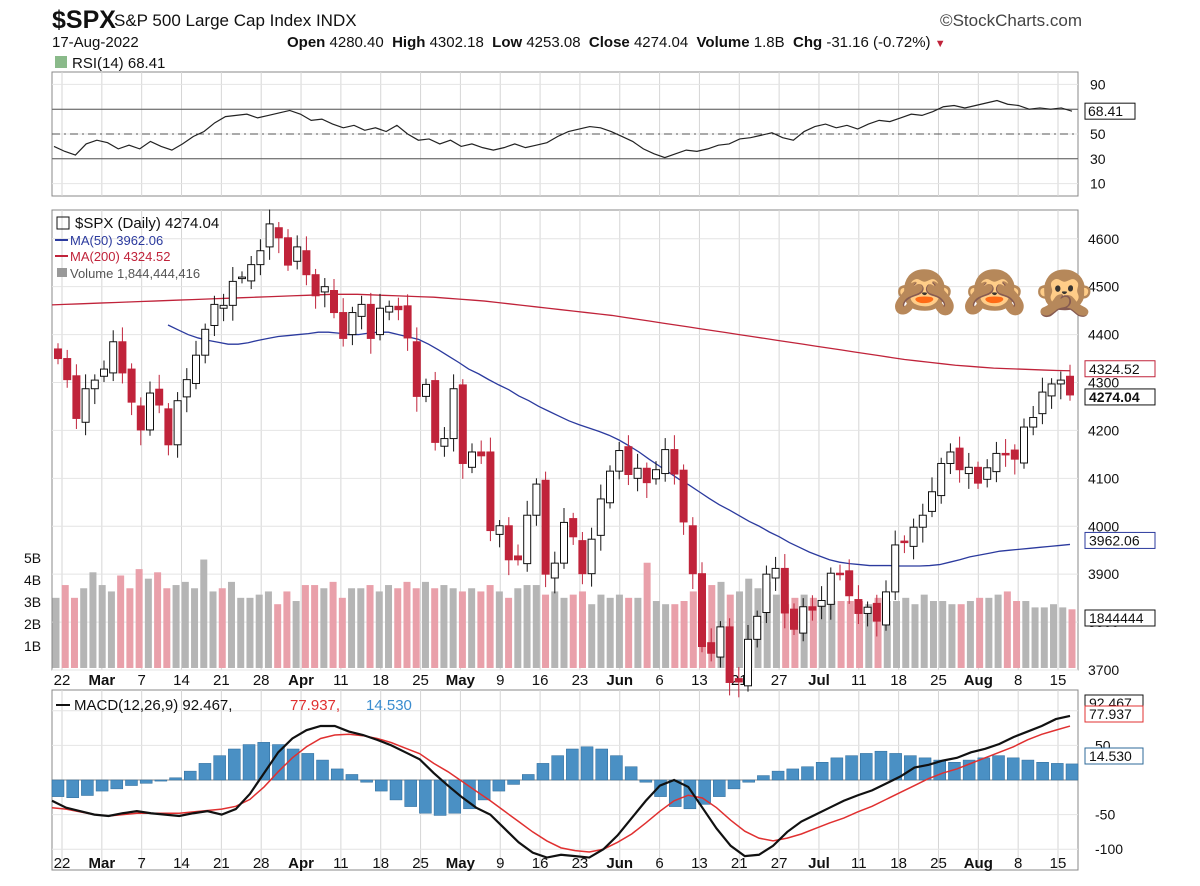 The width and height of the screenshot is (1200, 886). What do you see at coordinates (1120, 397) in the screenshot?
I see `price-last-box` at bounding box center [1120, 397].